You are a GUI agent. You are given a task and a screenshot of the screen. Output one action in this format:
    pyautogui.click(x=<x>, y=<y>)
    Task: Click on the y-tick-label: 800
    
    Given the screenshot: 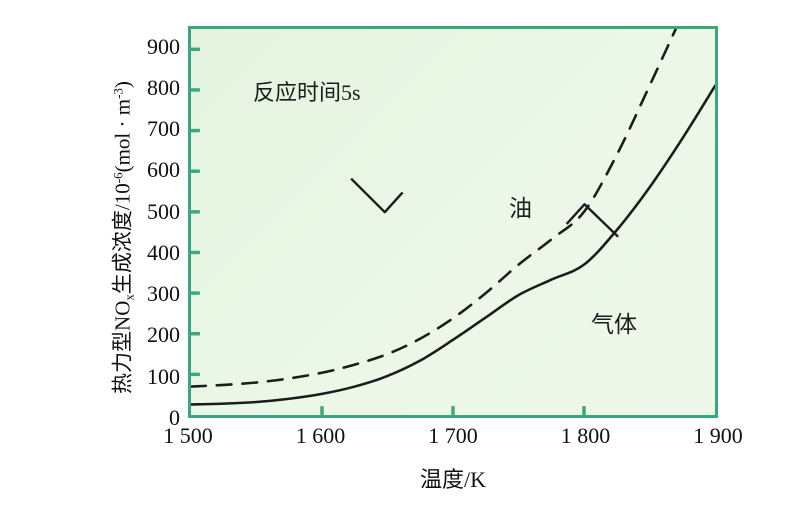 What is the action you would take?
    pyautogui.click(x=163, y=87)
    